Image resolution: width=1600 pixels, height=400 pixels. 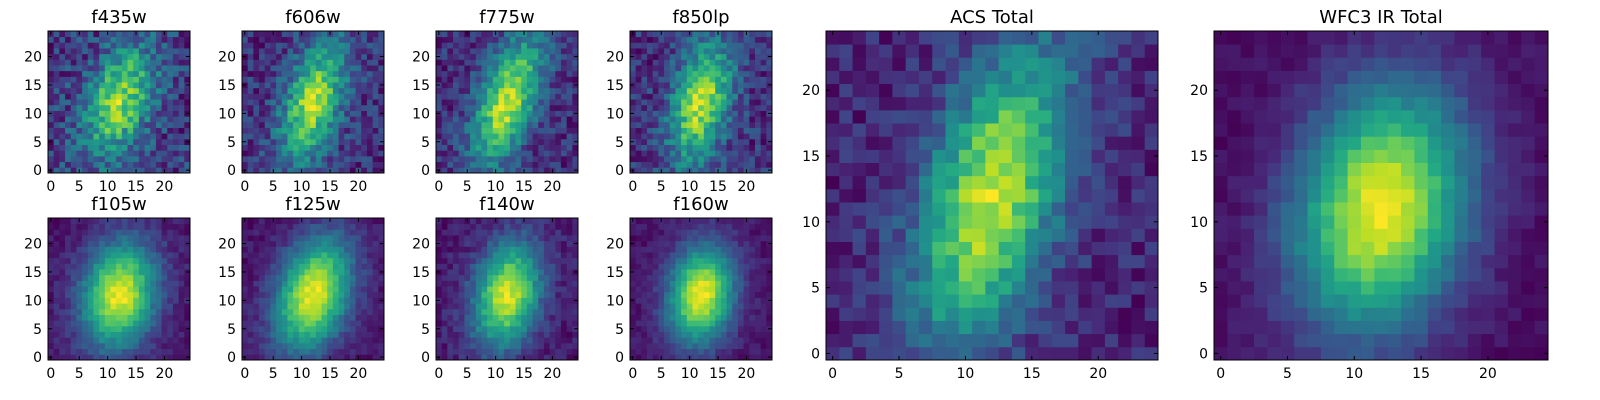 I want to click on y-tick-label: 15, so click(x=33, y=86).